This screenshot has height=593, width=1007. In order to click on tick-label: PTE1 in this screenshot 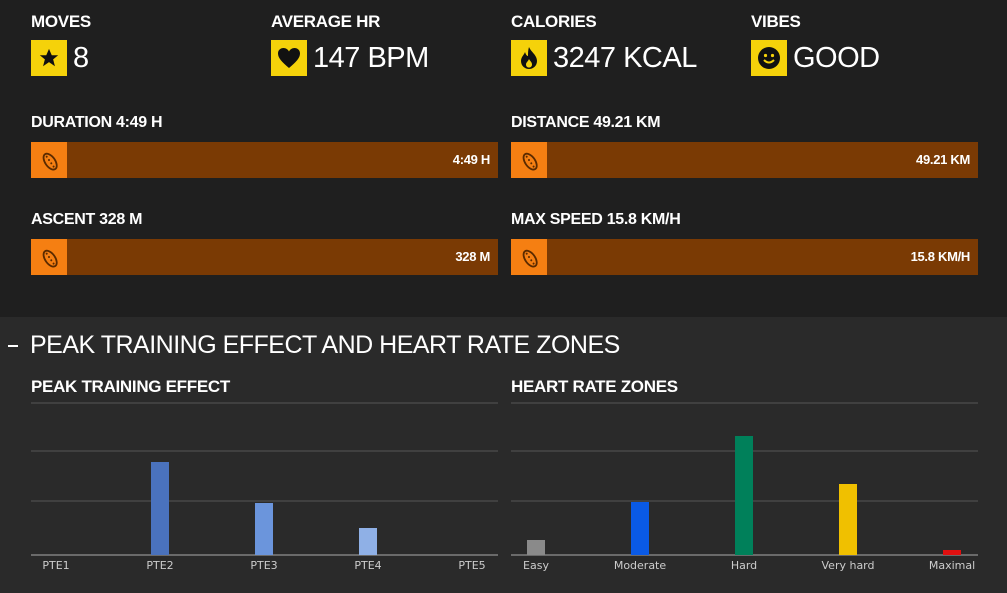, I will do `click(55, 565)`.